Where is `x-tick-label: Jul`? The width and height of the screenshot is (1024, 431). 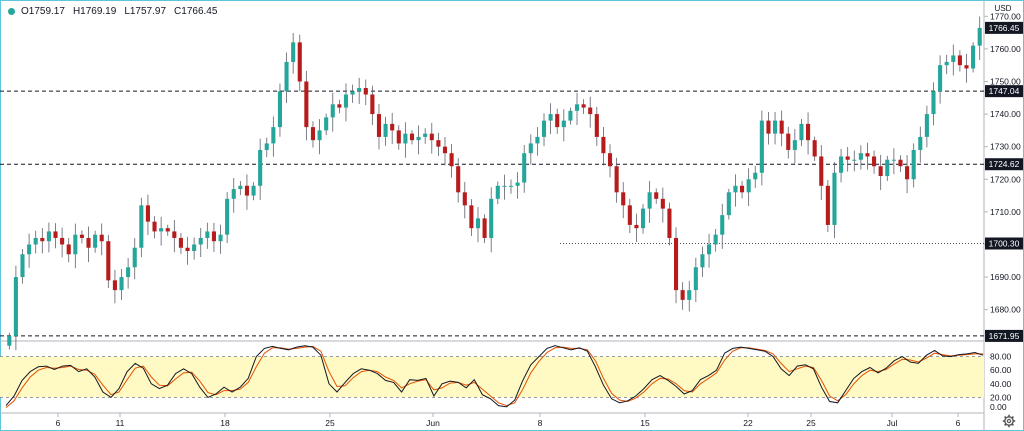
x-tick-label: Jul is located at coordinates (892, 423).